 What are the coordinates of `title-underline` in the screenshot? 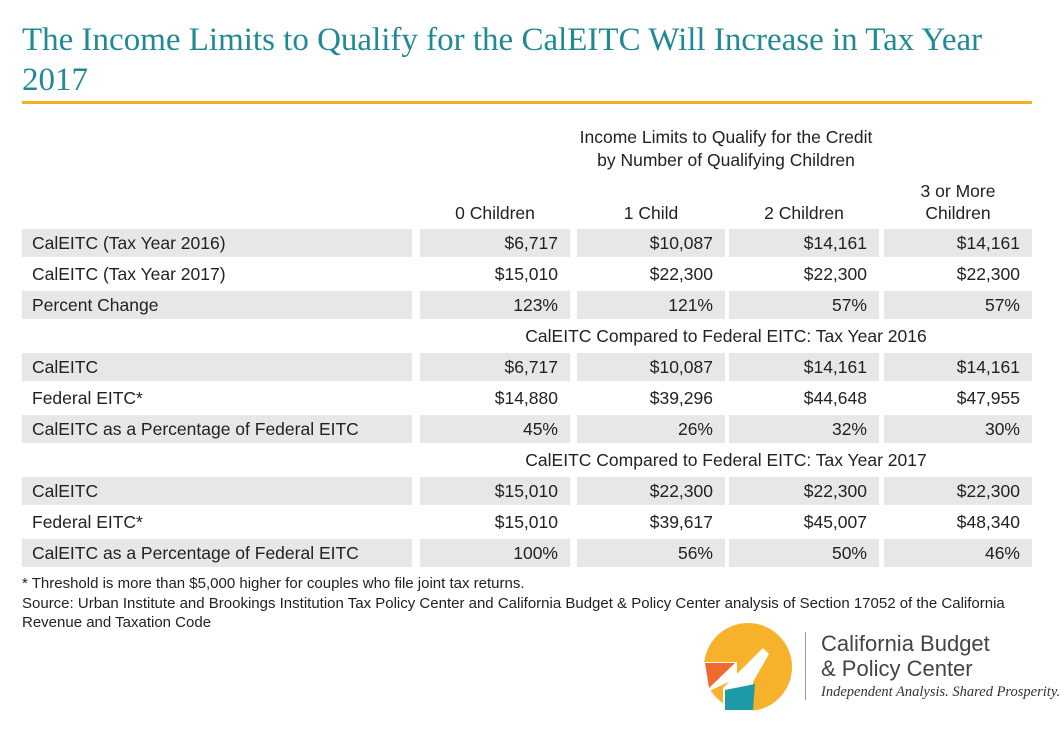 It's located at (527, 102).